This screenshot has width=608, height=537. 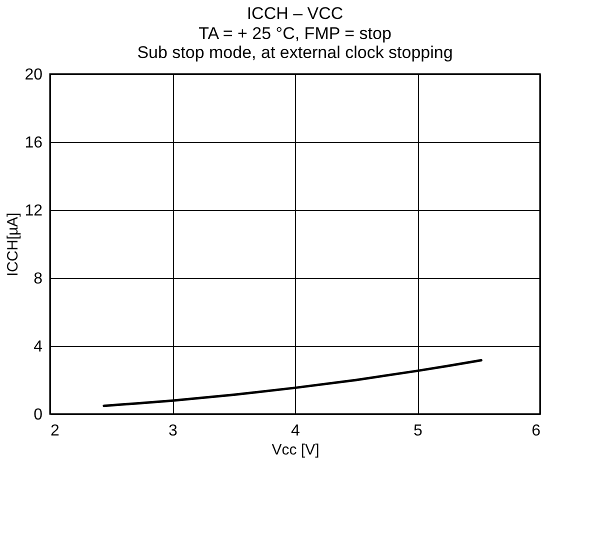 I want to click on y-tick-label: 8, so click(x=38, y=279).